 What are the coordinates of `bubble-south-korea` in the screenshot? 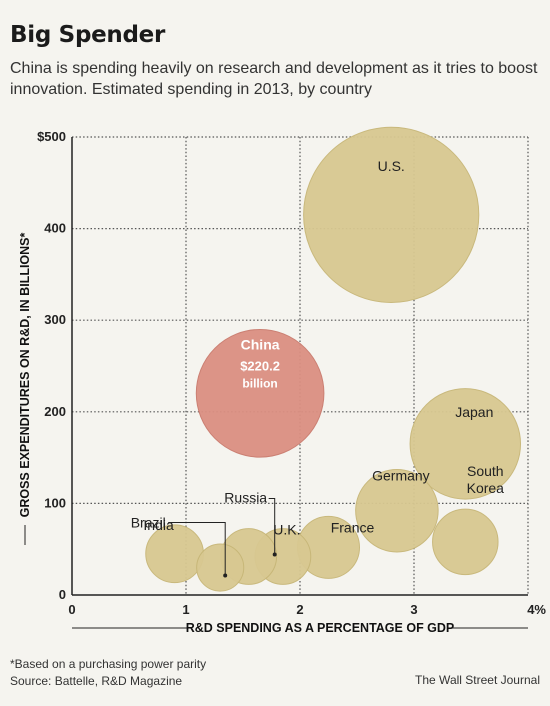 It's located at (465, 542).